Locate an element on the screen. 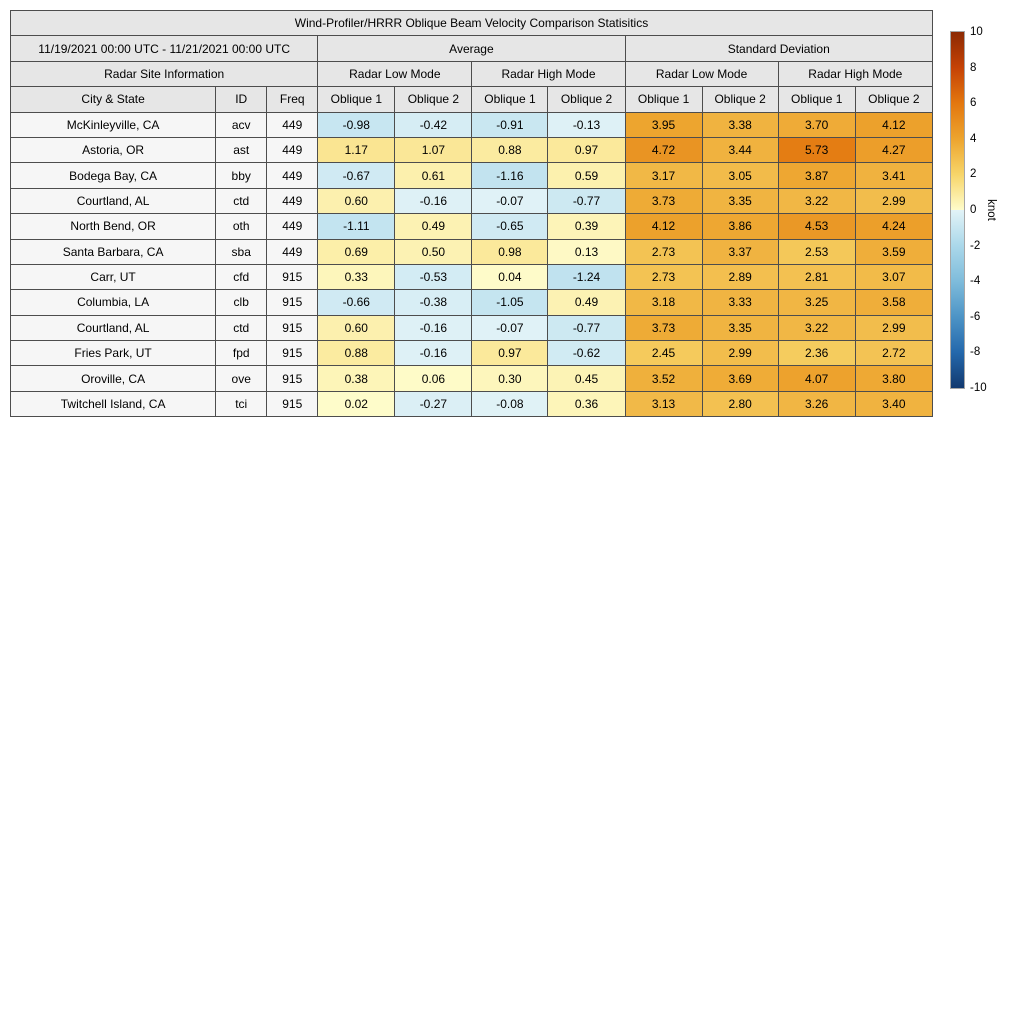 This screenshot has height=1024, width=1024. sd-low-oblique1-cell: 3.73 is located at coordinates (663, 201).